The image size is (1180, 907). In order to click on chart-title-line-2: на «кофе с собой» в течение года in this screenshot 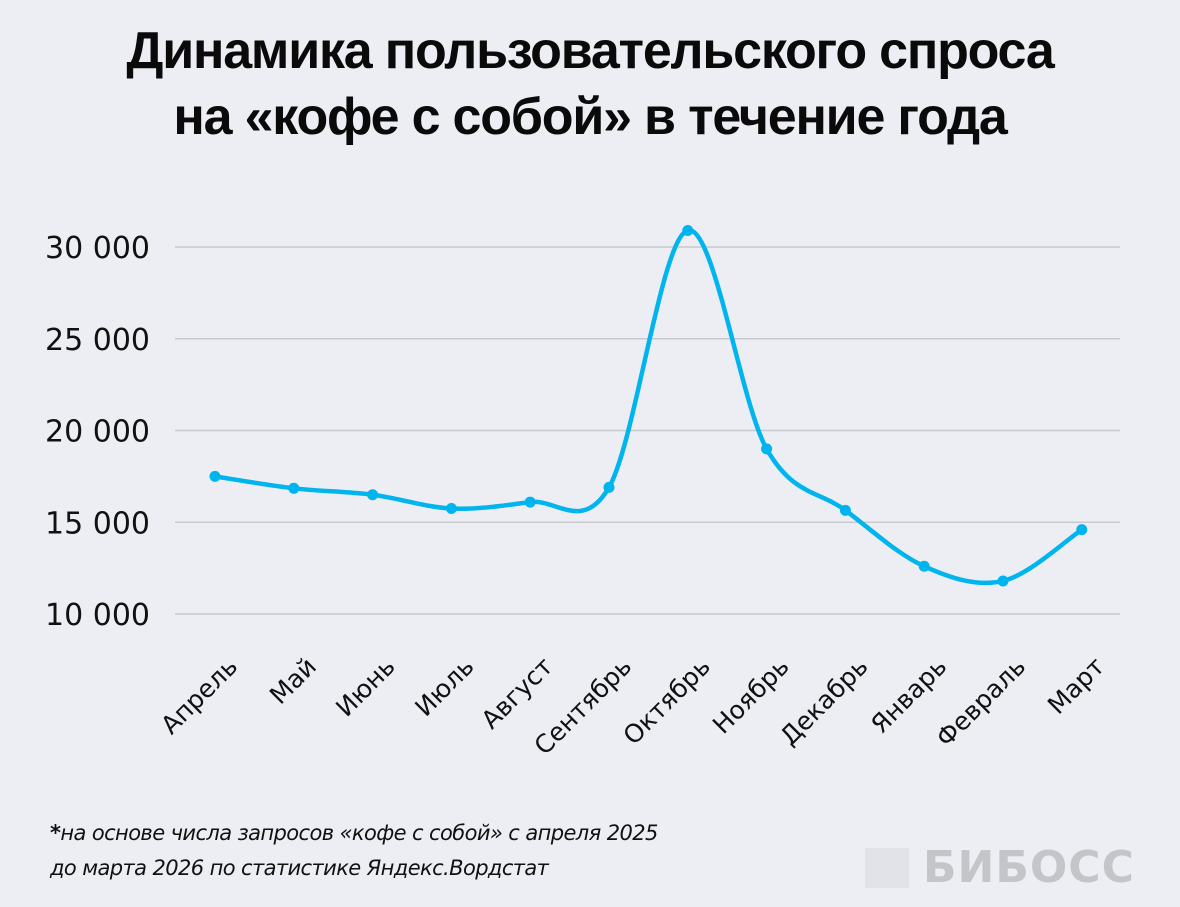, I will do `click(590, 117)`.